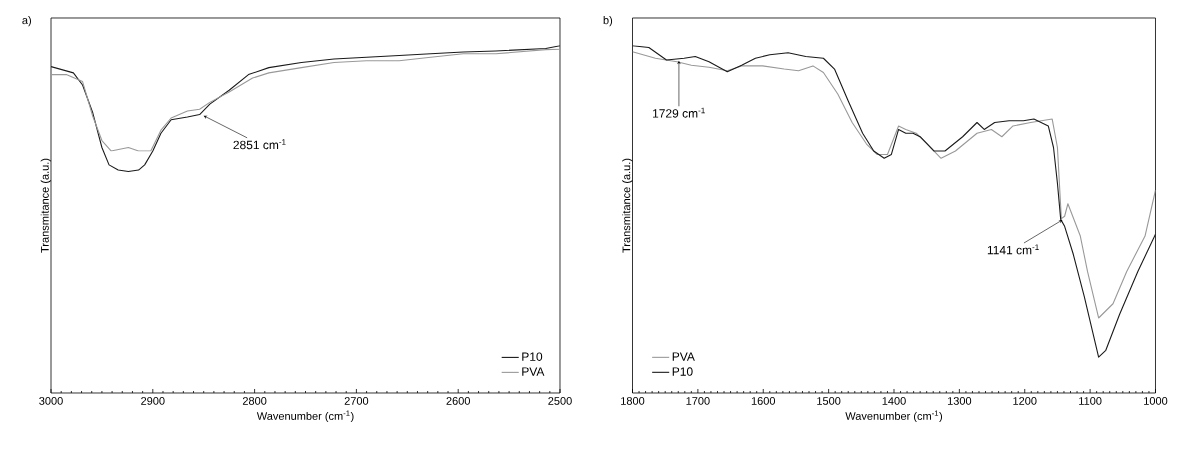 The image size is (1185, 462). Describe the element at coordinates (458, 401) in the screenshot. I see `x-tick-label: 2600` at that location.